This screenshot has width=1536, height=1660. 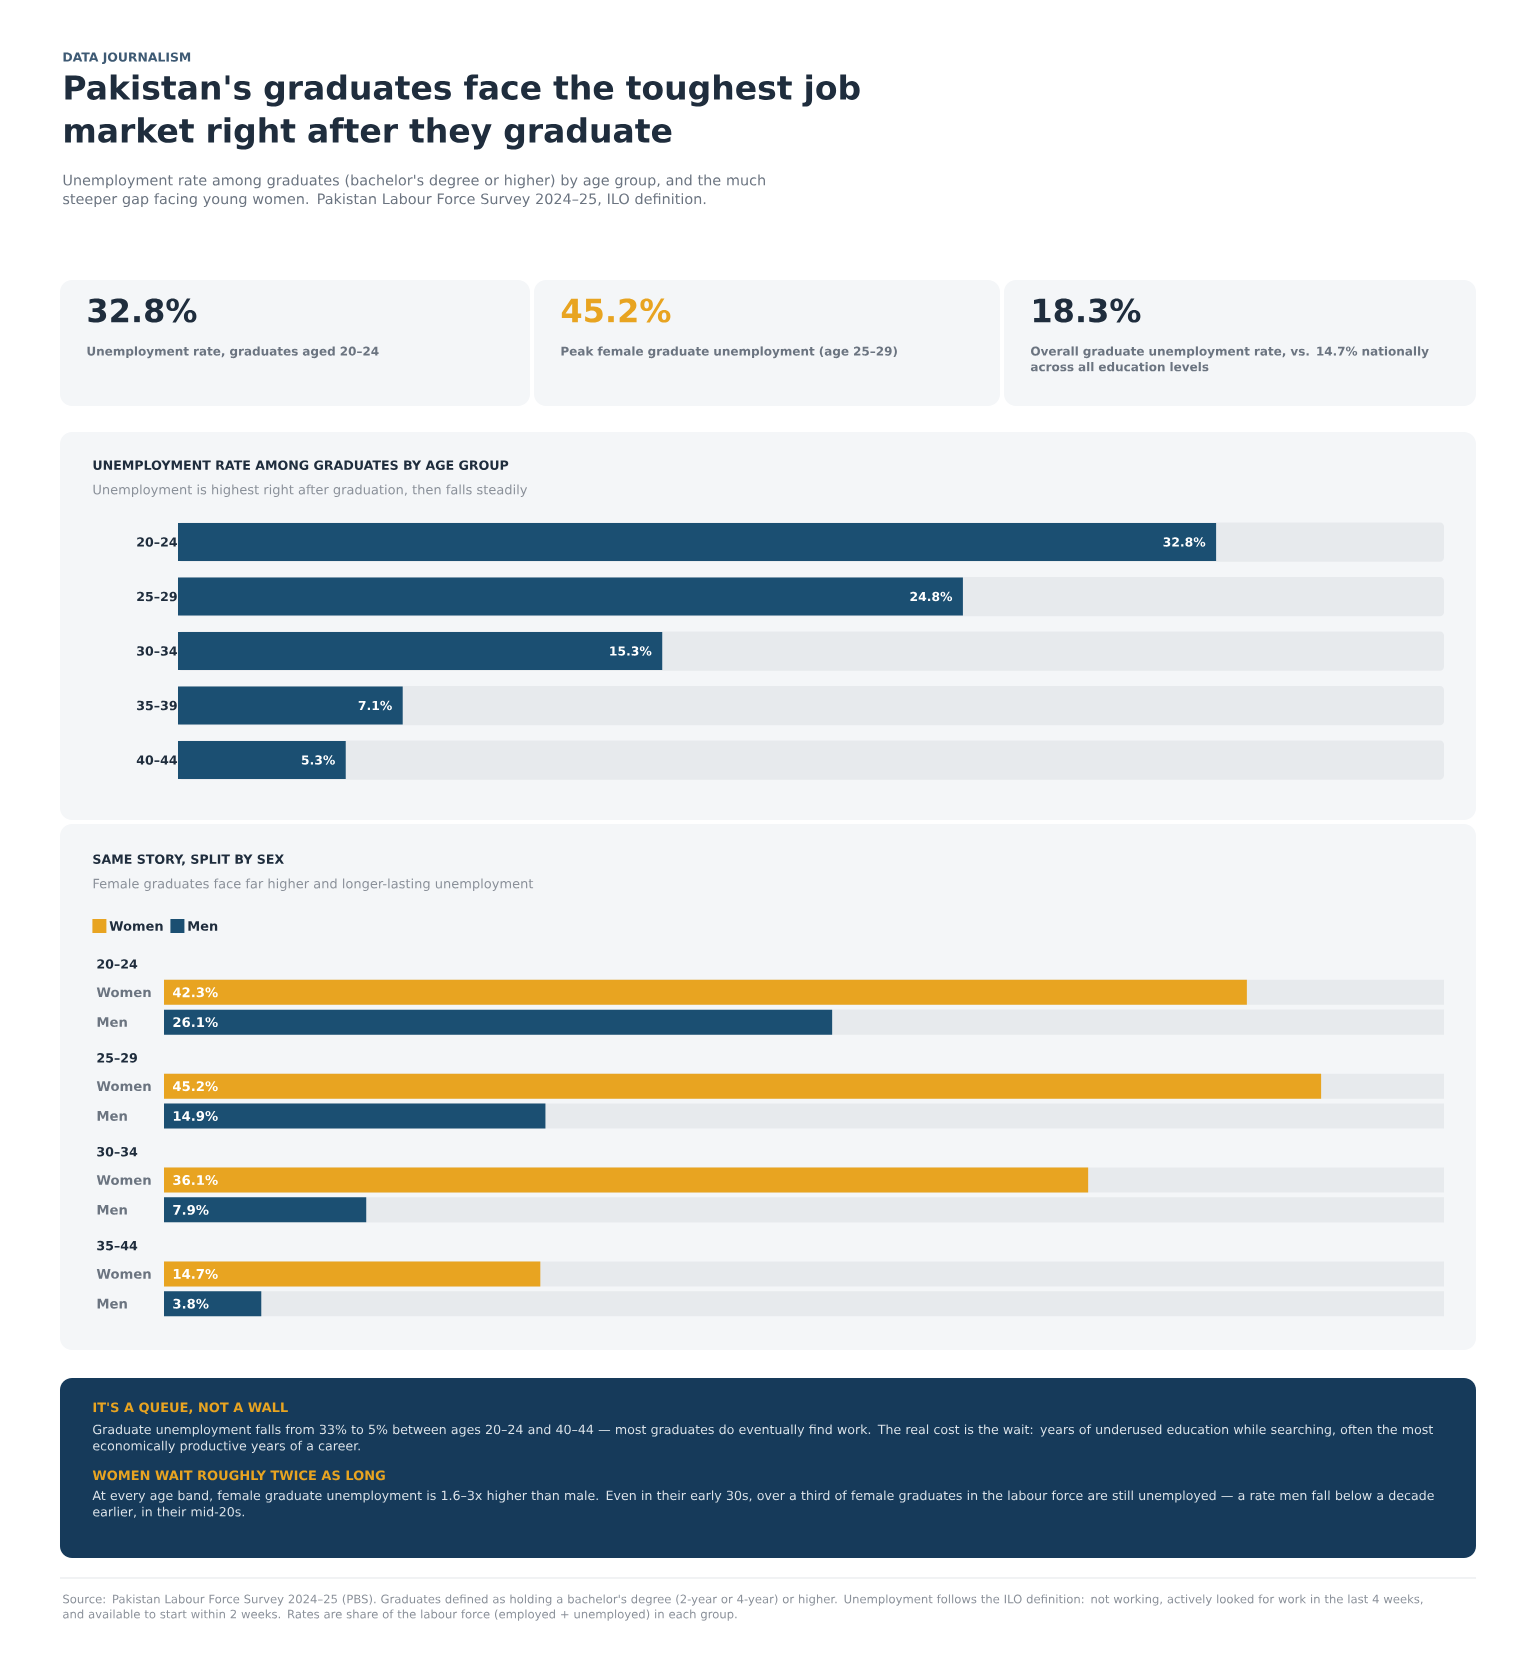 What do you see at coordinates (616, 310) in the screenshot?
I see `text: 45.2%` at bounding box center [616, 310].